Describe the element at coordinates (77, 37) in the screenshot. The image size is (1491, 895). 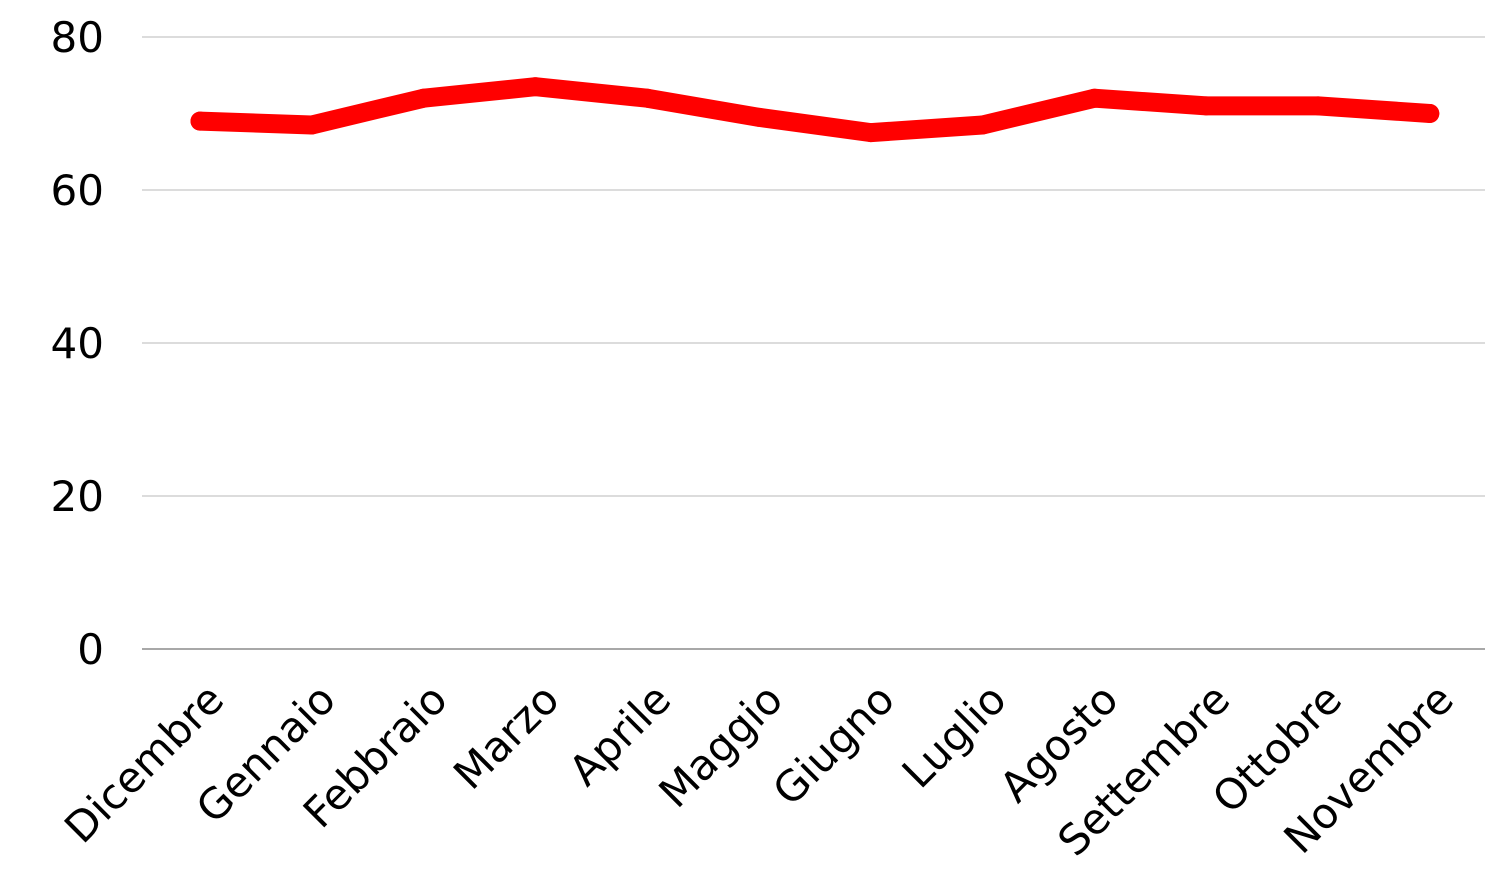
I see `y-tick-label: 80` at that location.